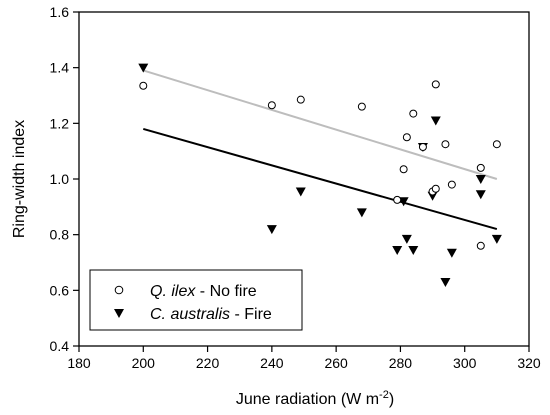 Image resolution: width=550 pixels, height=415 pixels. Describe the element at coordinates (272, 363) in the screenshot. I see `x-tick-label: 240` at that location.